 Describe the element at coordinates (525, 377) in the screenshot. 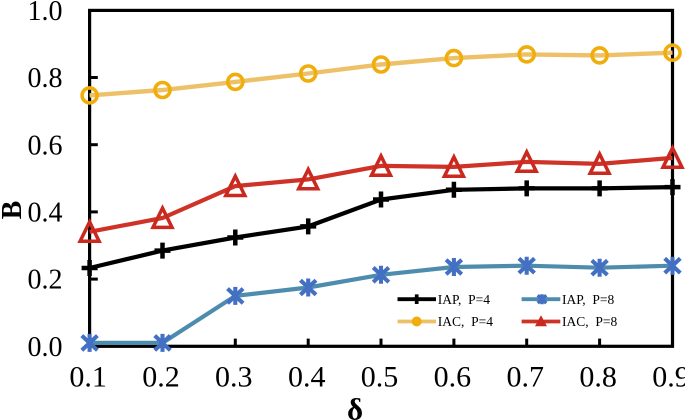

I see `svg-text: 0.7` at that location.